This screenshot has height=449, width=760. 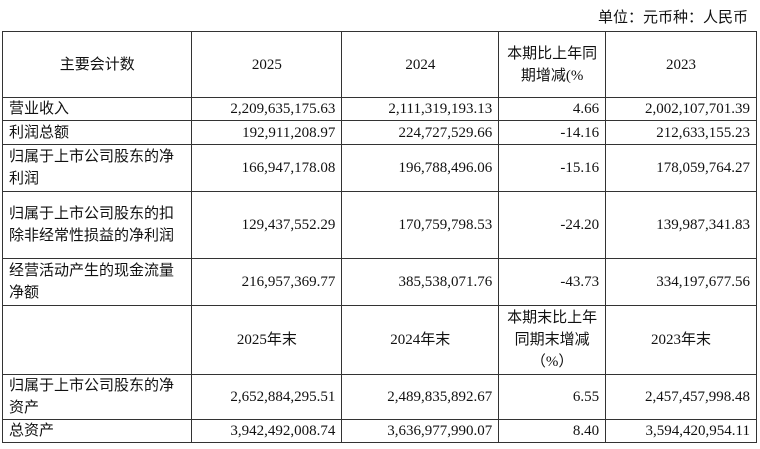 I want to click on value-2023: 2,457,457,998.48, so click(x=681, y=397).